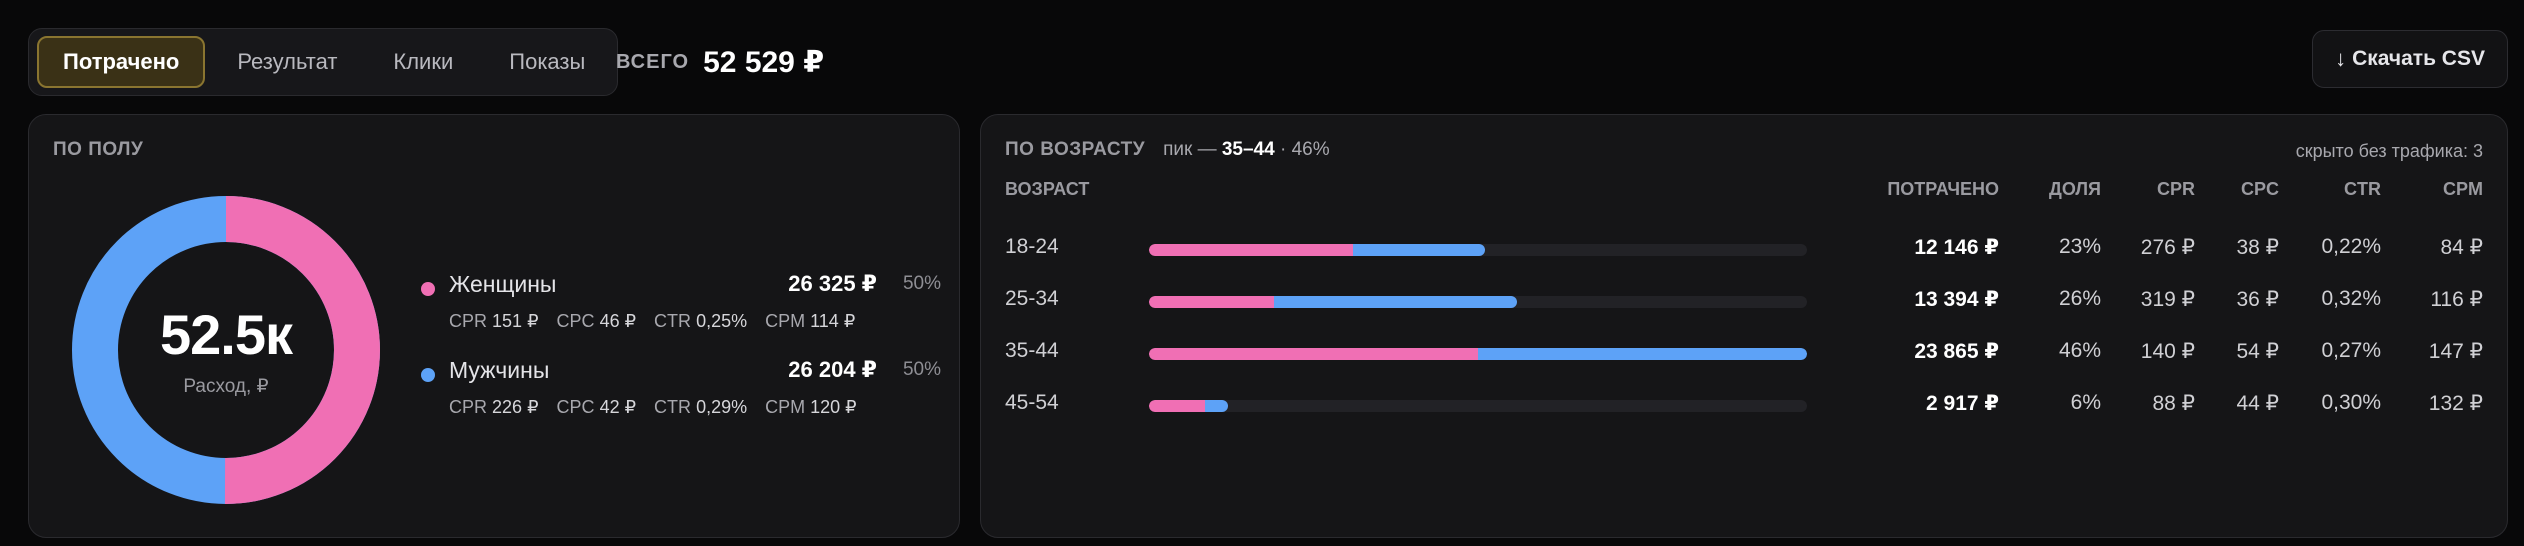 The width and height of the screenshot is (2524, 546). I want to click on age-spent: 2 917 ₽, so click(1962, 403).